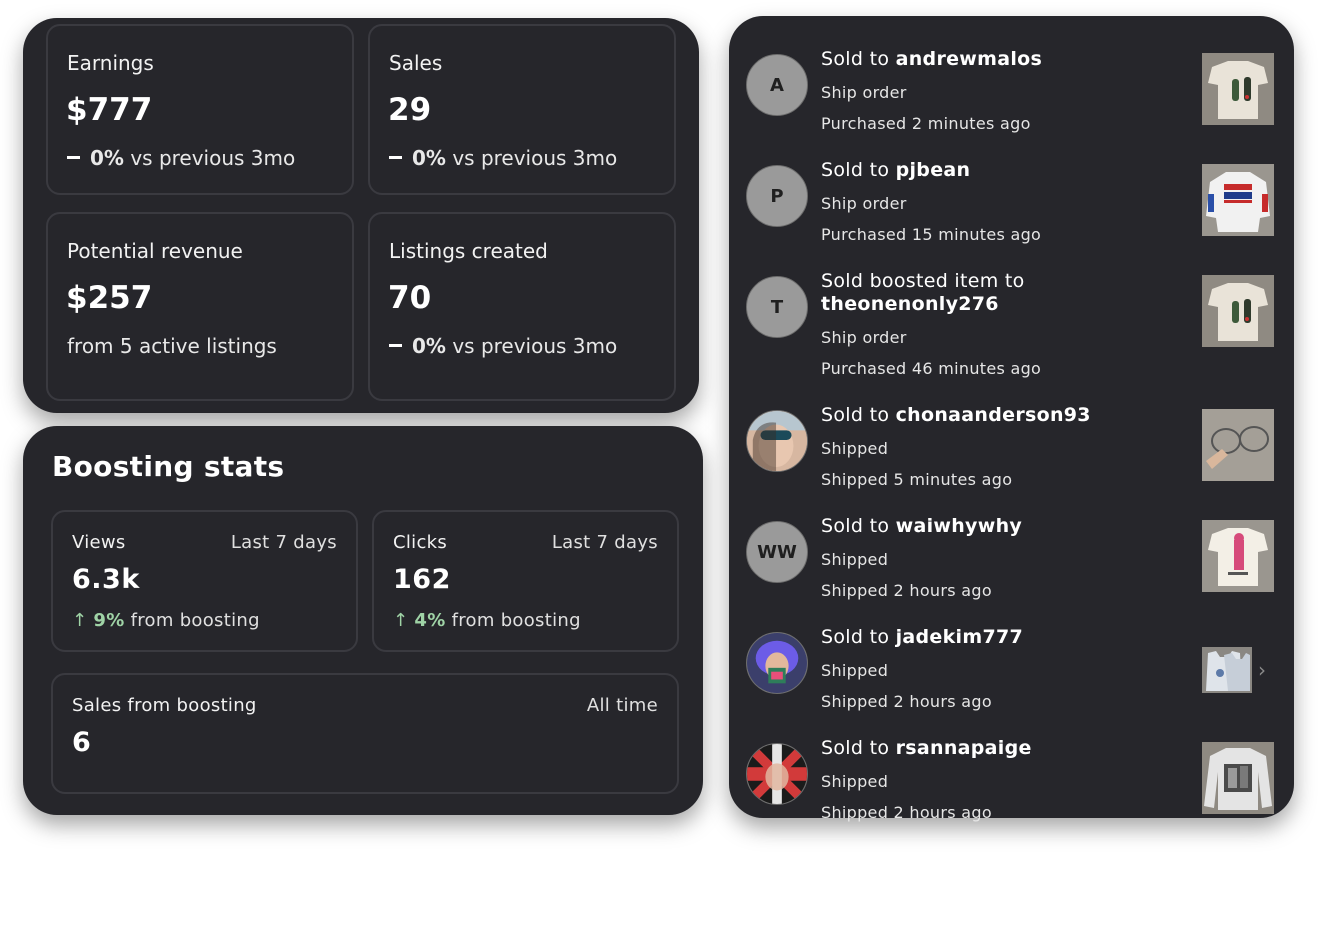  What do you see at coordinates (429, 346) in the screenshot?
I see `listings-created-change-pct: 0%` at bounding box center [429, 346].